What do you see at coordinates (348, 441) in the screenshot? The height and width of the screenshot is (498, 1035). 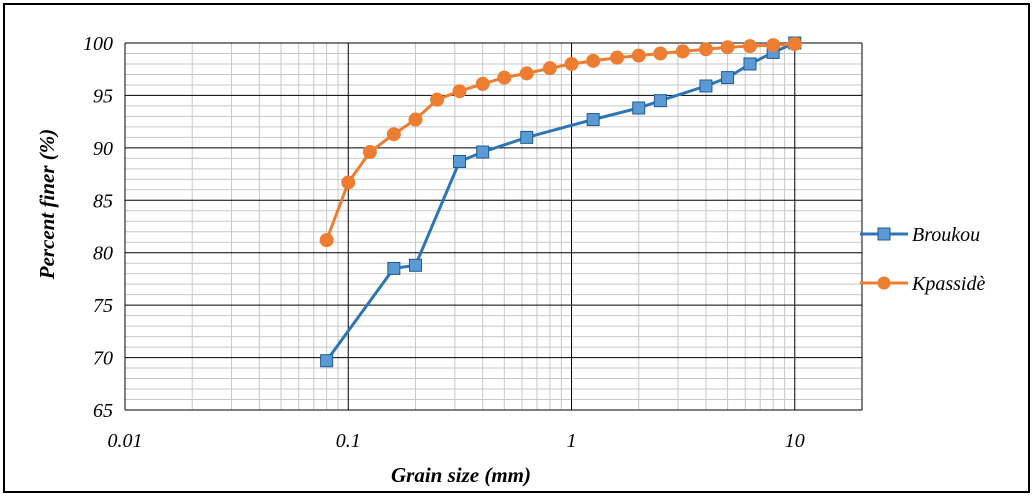 I see `x-tick-label: 0.1` at bounding box center [348, 441].